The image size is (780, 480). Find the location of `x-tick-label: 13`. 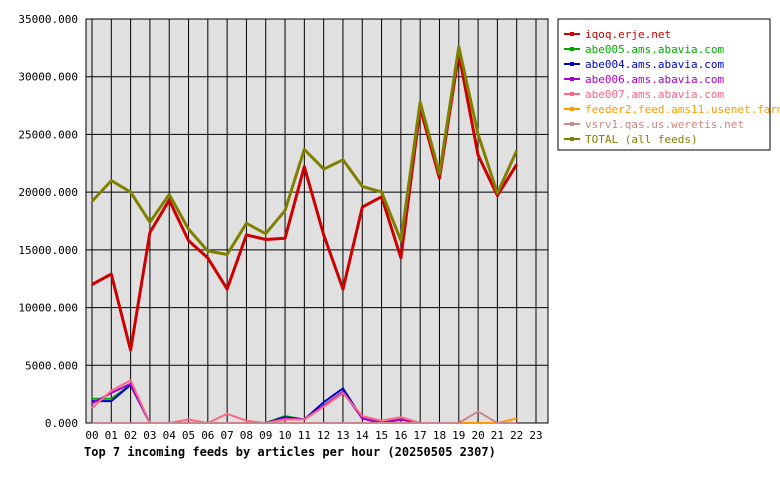

x-tick-label: 13 is located at coordinates (342, 435).